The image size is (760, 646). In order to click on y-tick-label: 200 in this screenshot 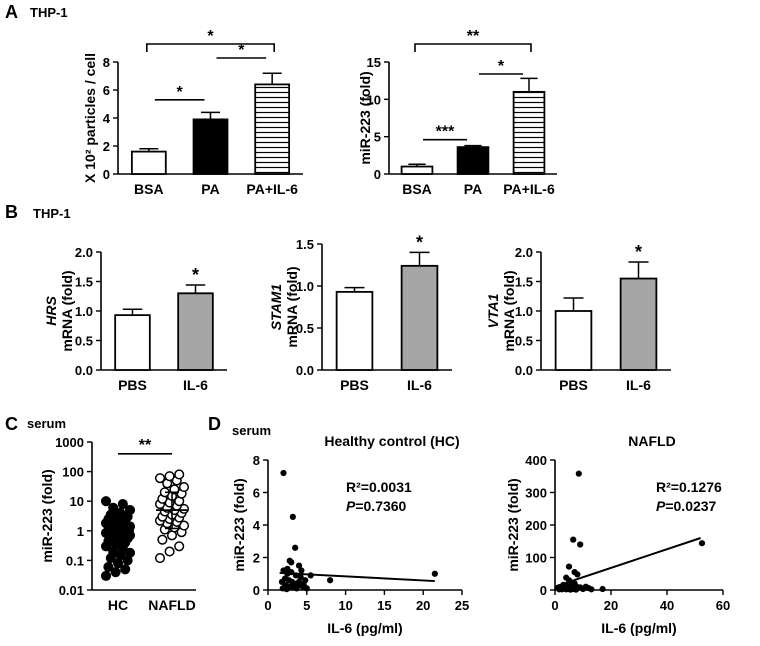, I will do `click(536, 525)`.